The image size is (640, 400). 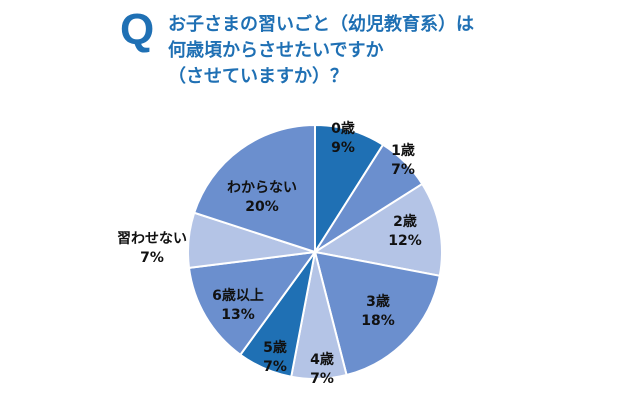 What do you see at coordinates (262, 188) in the screenshot?
I see `slice-label-9: わからない` at bounding box center [262, 188].